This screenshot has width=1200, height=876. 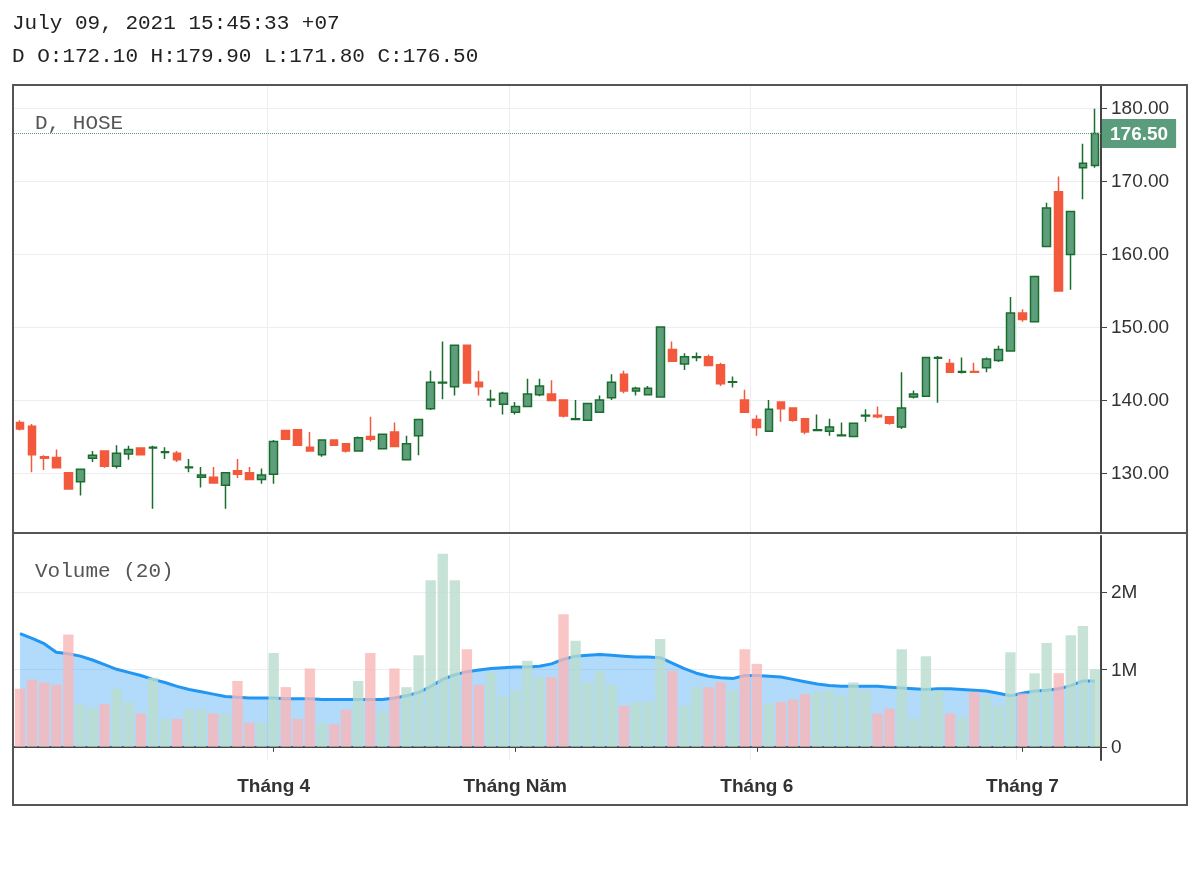 What do you see at coordinates (1124, 669) in the screenshot?
I see `y-tick-label: 1M` at bounding box center [1124, 669].